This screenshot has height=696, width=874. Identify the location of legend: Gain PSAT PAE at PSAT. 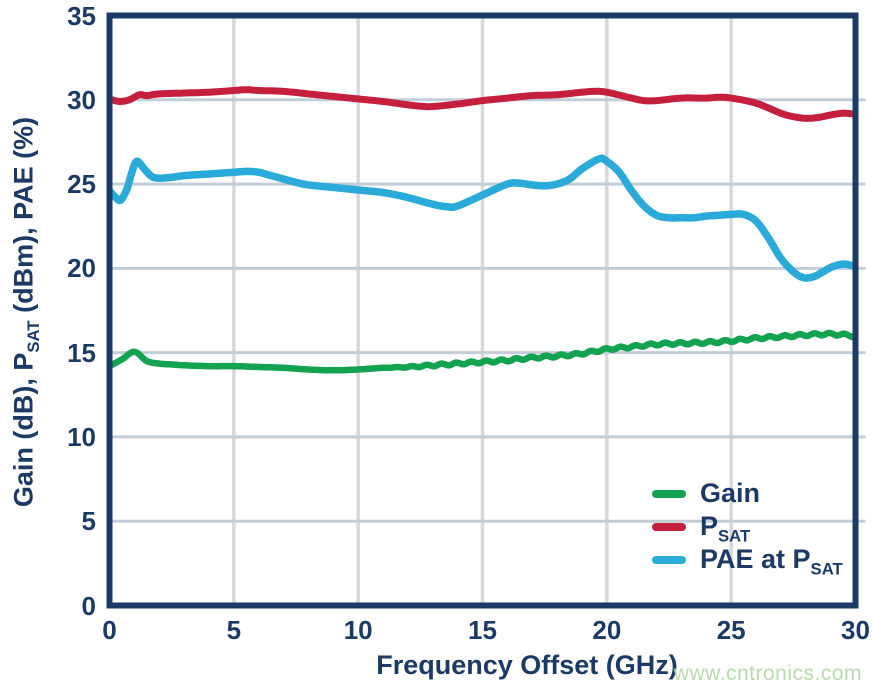
(747, 528).